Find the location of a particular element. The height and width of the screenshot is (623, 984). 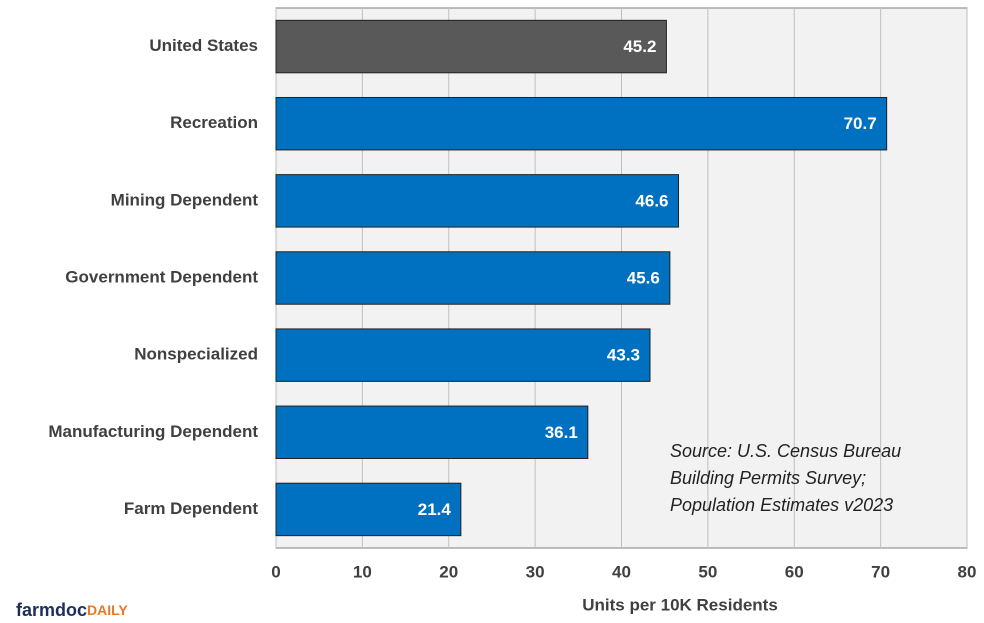

x-tick-label: 60 is located at coordinates (794, 571).